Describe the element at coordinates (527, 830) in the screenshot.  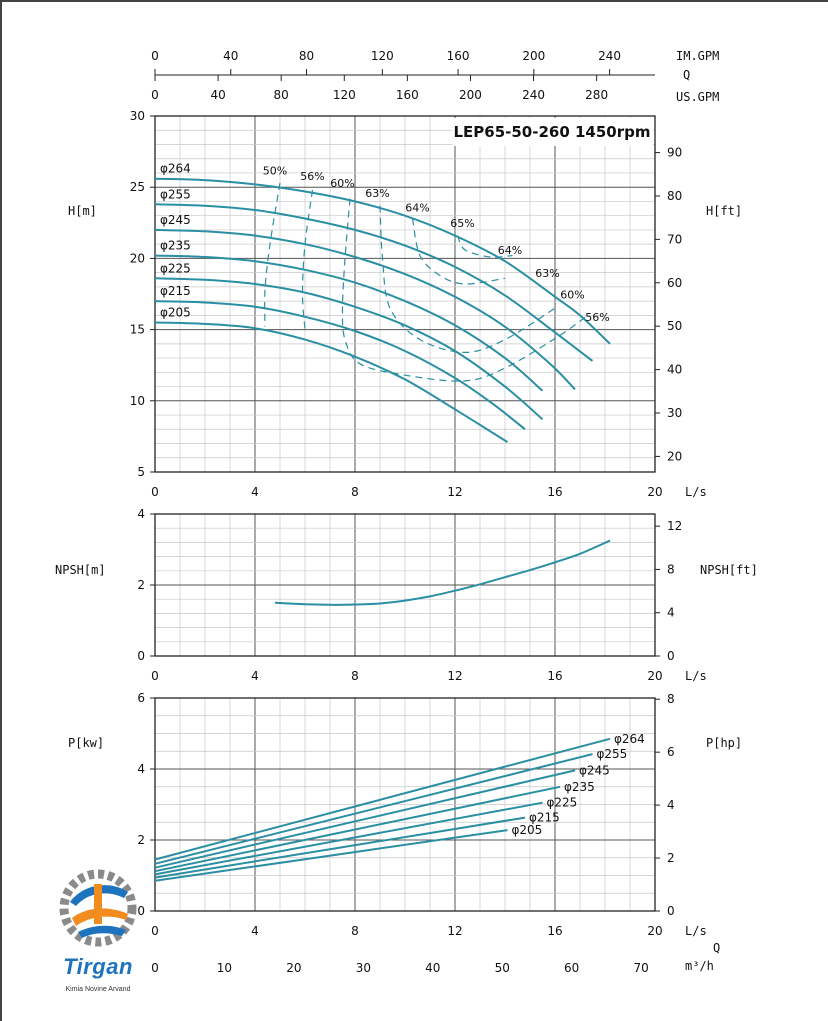
I see `power-line-label: φ205` at that location.